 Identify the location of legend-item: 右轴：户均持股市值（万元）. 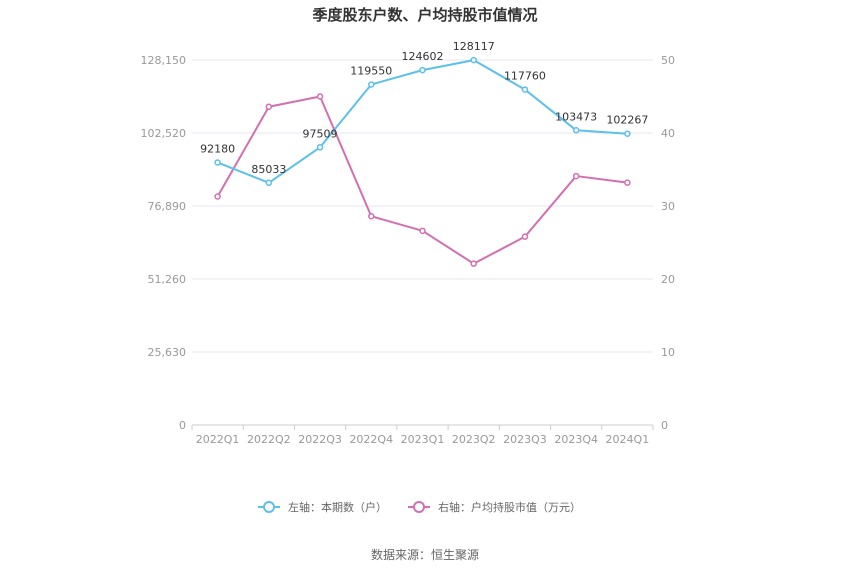
(494, 507).